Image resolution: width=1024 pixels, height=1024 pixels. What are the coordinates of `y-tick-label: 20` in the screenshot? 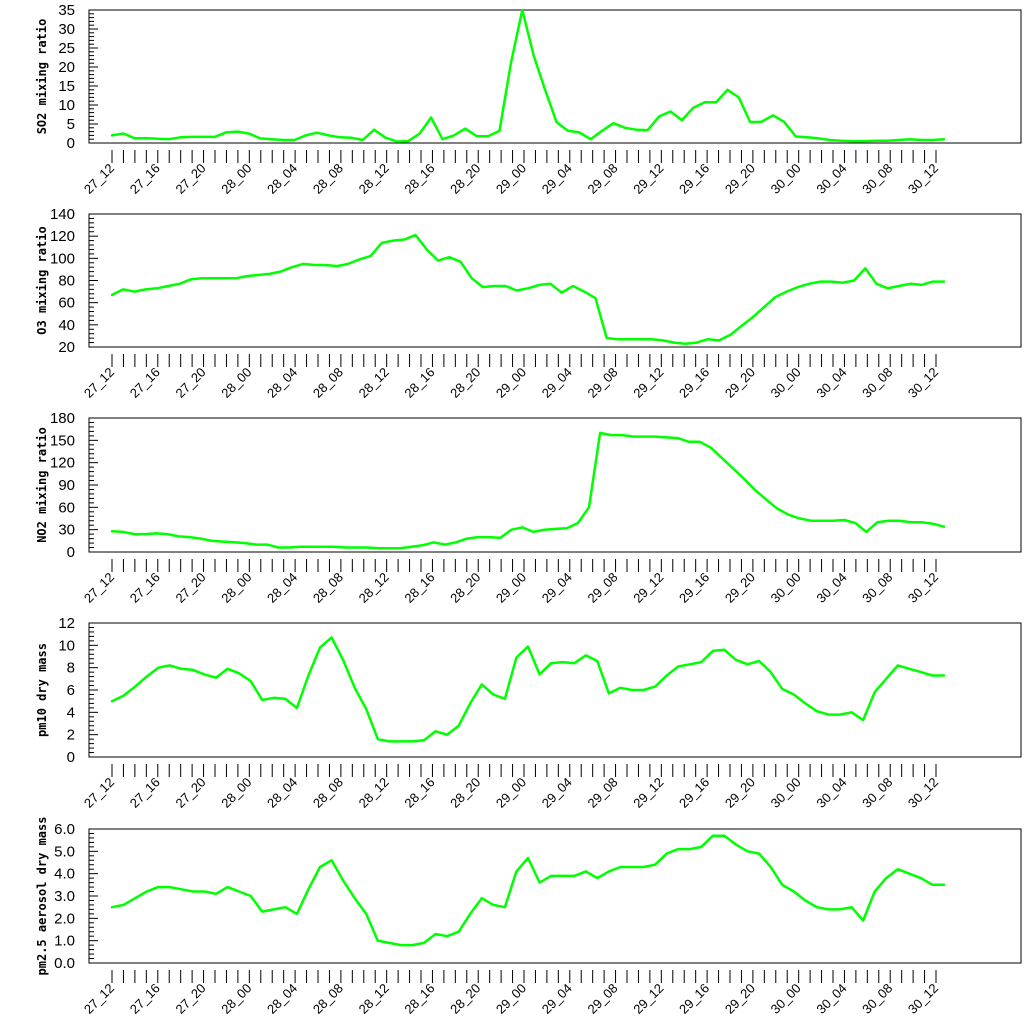 It's located at (66, 67).